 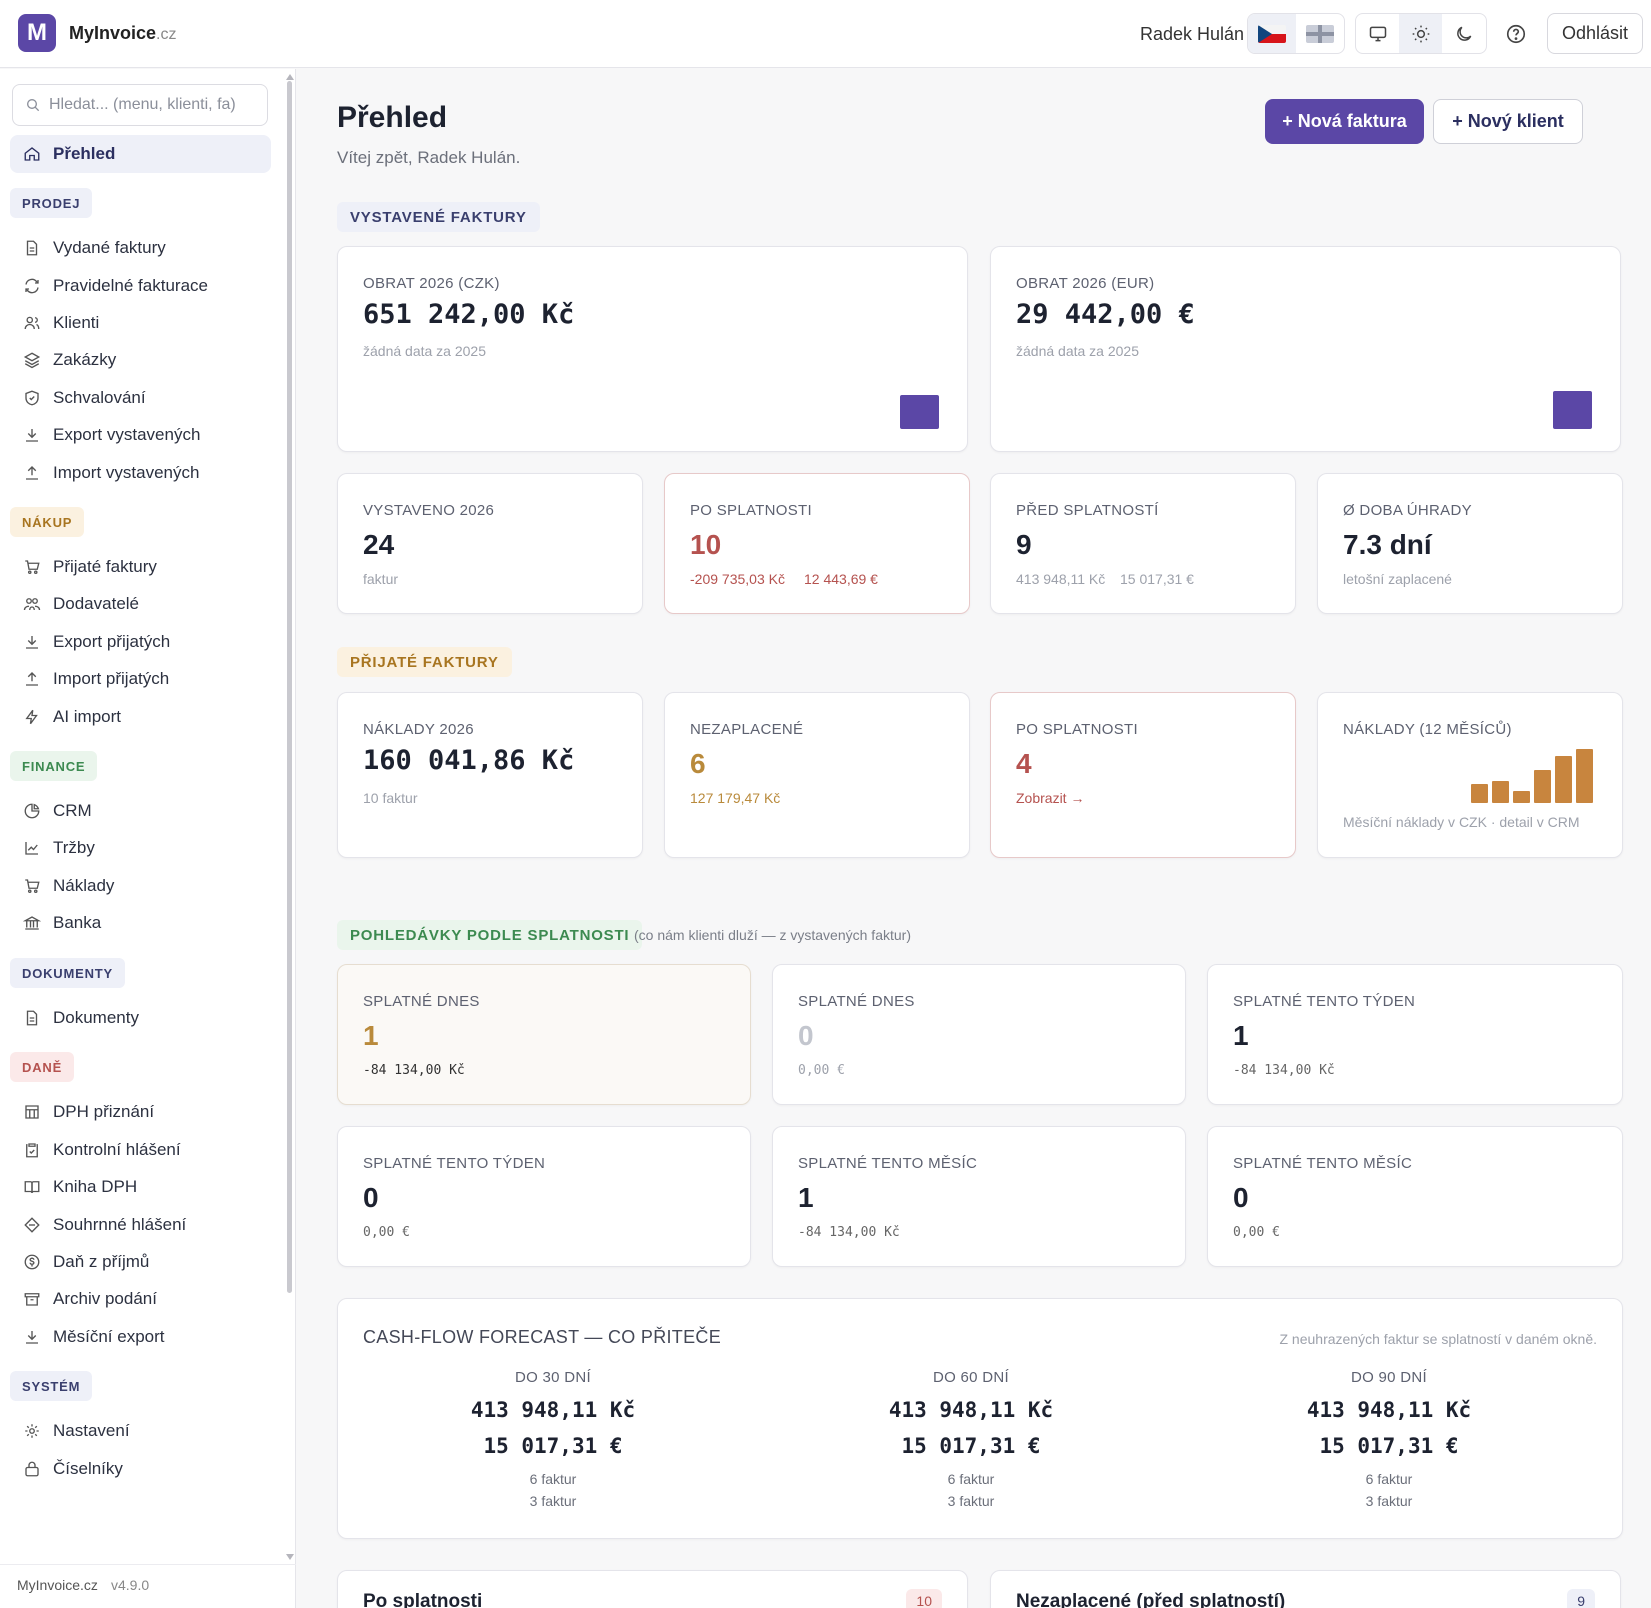 What do you see at coordinates (140, 642) in the screenshot?
I see `sidebar-item-export-prijatych: Export přijatých` at bounding box center [140, 642].